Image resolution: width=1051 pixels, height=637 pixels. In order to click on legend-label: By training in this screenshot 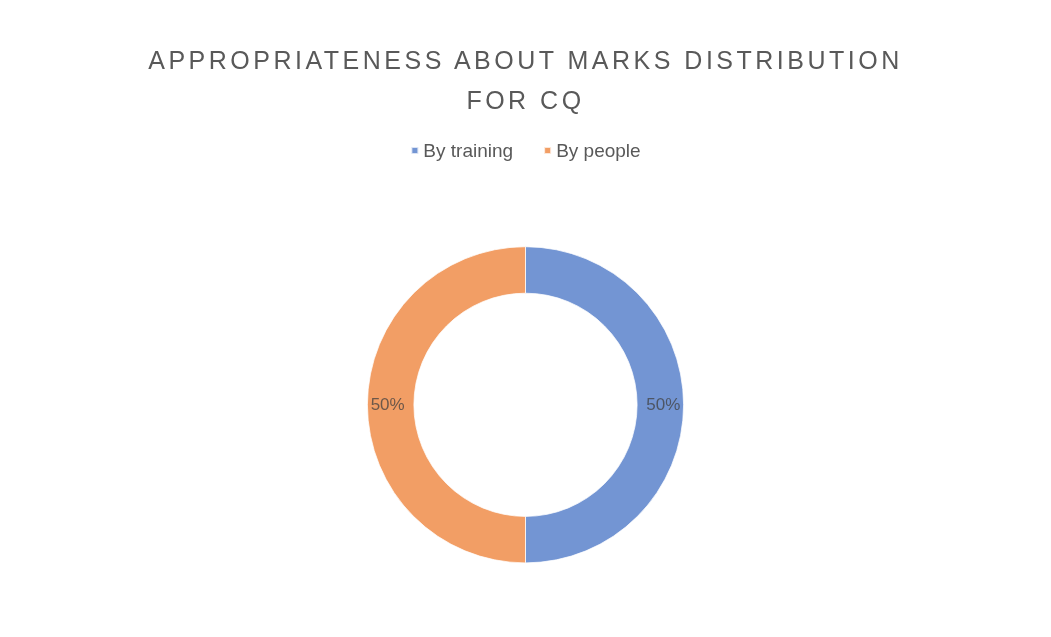, I will do `click(468, 150)`.